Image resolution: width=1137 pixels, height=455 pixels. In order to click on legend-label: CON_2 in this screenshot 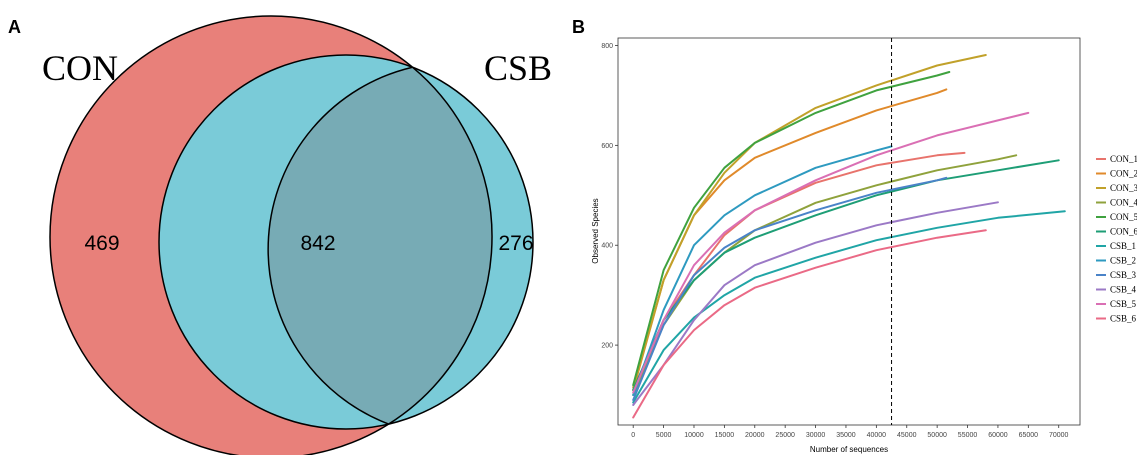, I will do `click(1123, 174)`.